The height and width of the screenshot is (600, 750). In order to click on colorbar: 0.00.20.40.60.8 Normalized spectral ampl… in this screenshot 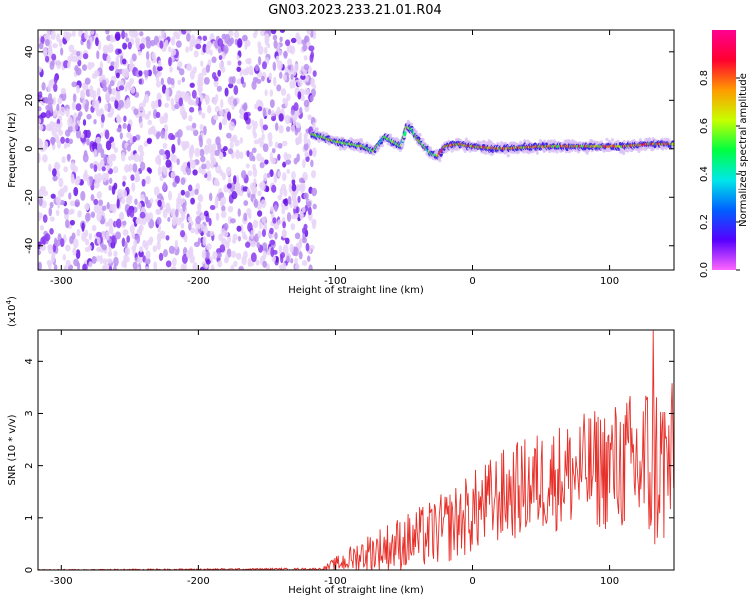, I will do `click(724, 154)`.